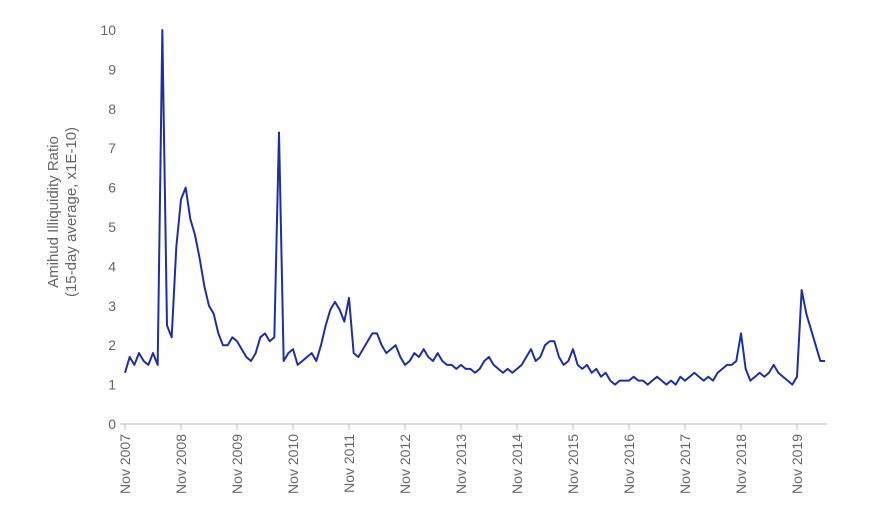 The image size is (870, 530). Describe the element at coordinates (108, 30) in the screenshot. I see `y-tick-label: 10` at that location.